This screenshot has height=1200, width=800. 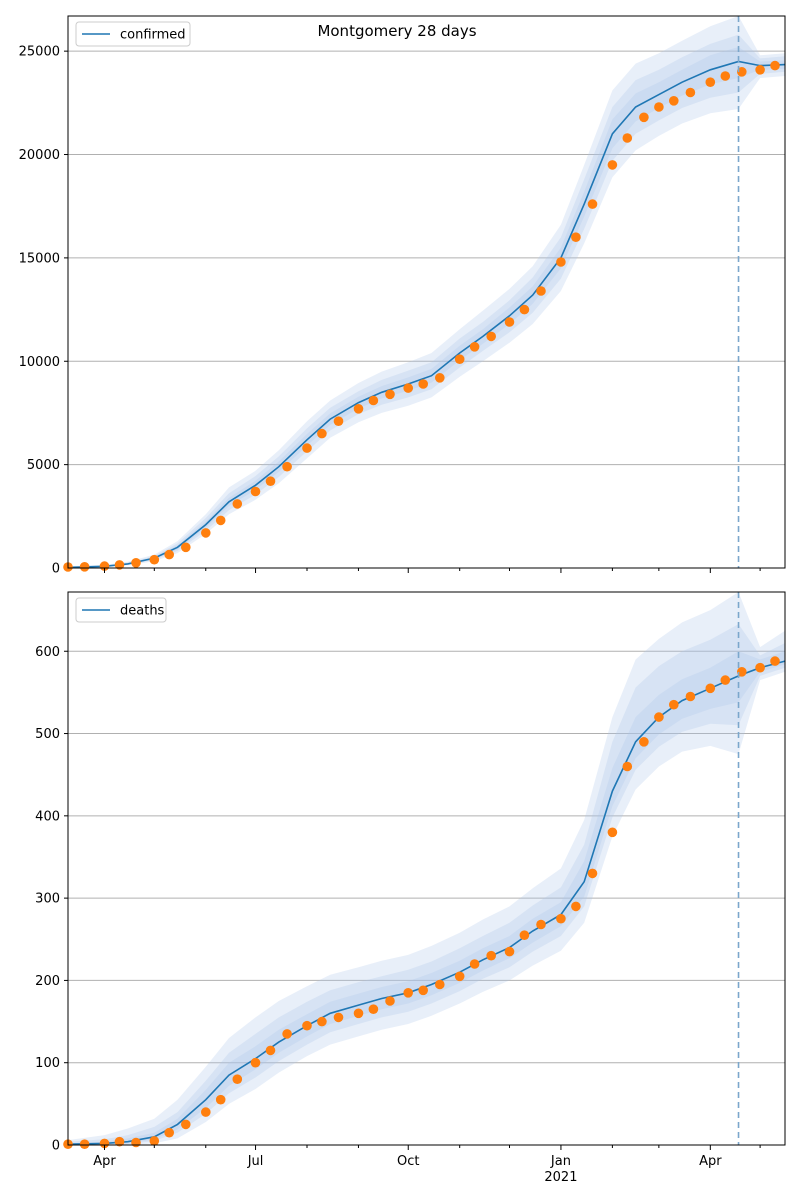 I want to click on x-tick-year-label: 2021, so click(x=560, y=1177).